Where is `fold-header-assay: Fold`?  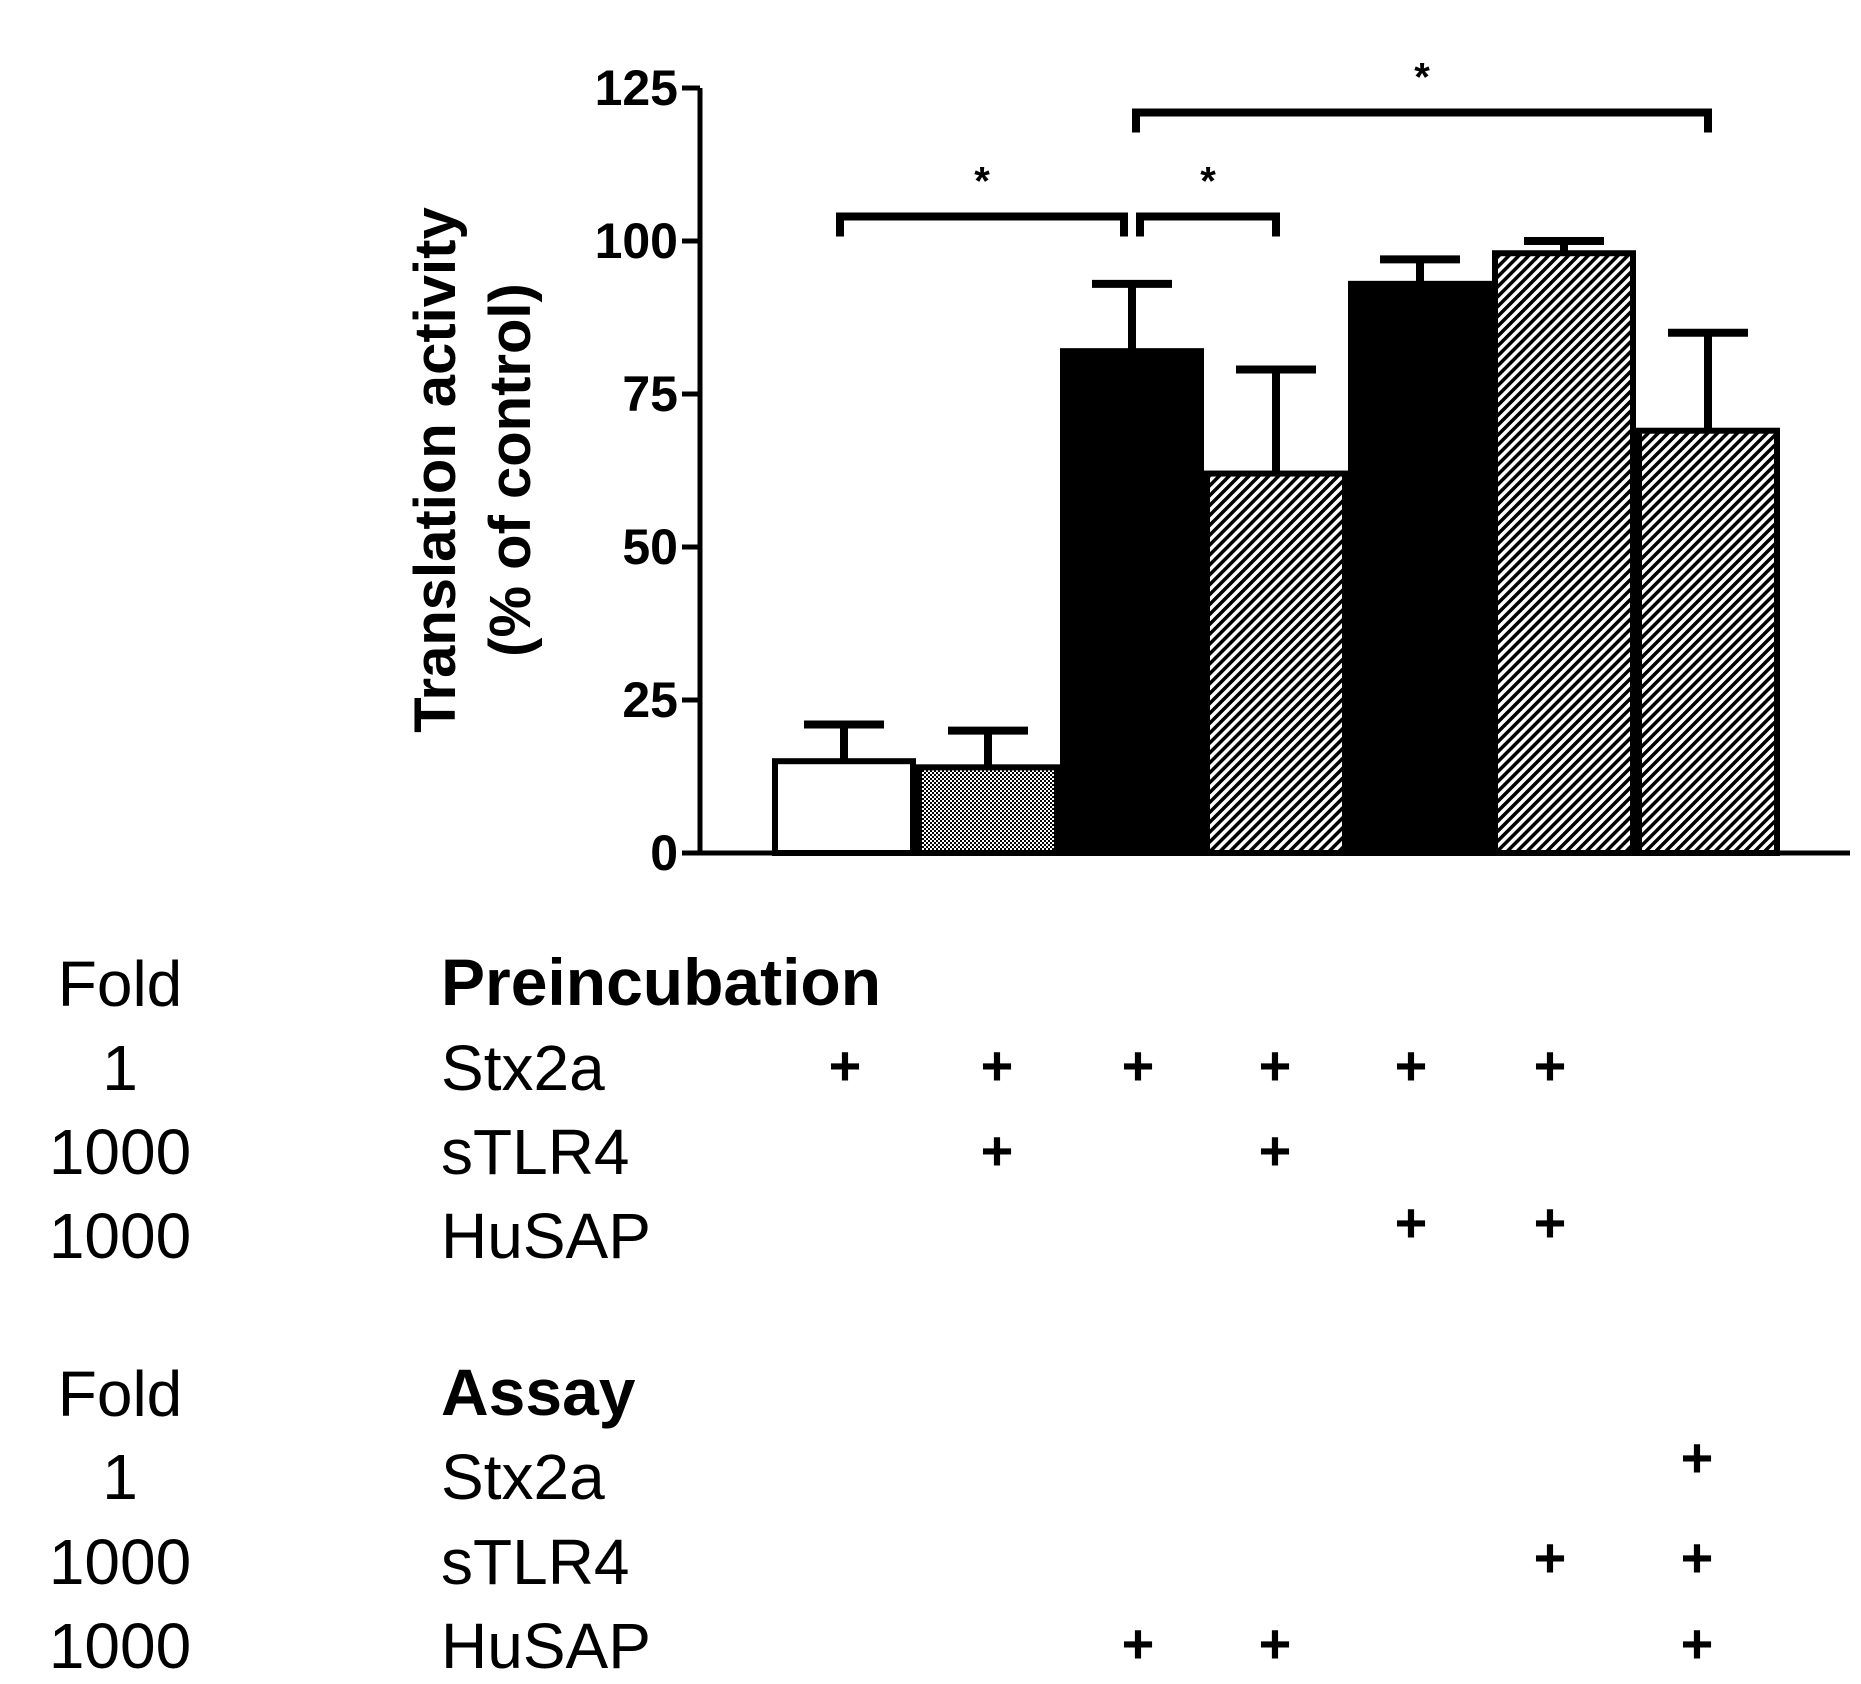 fold-header-assay: Fold is located at coordinates (120, 1394).